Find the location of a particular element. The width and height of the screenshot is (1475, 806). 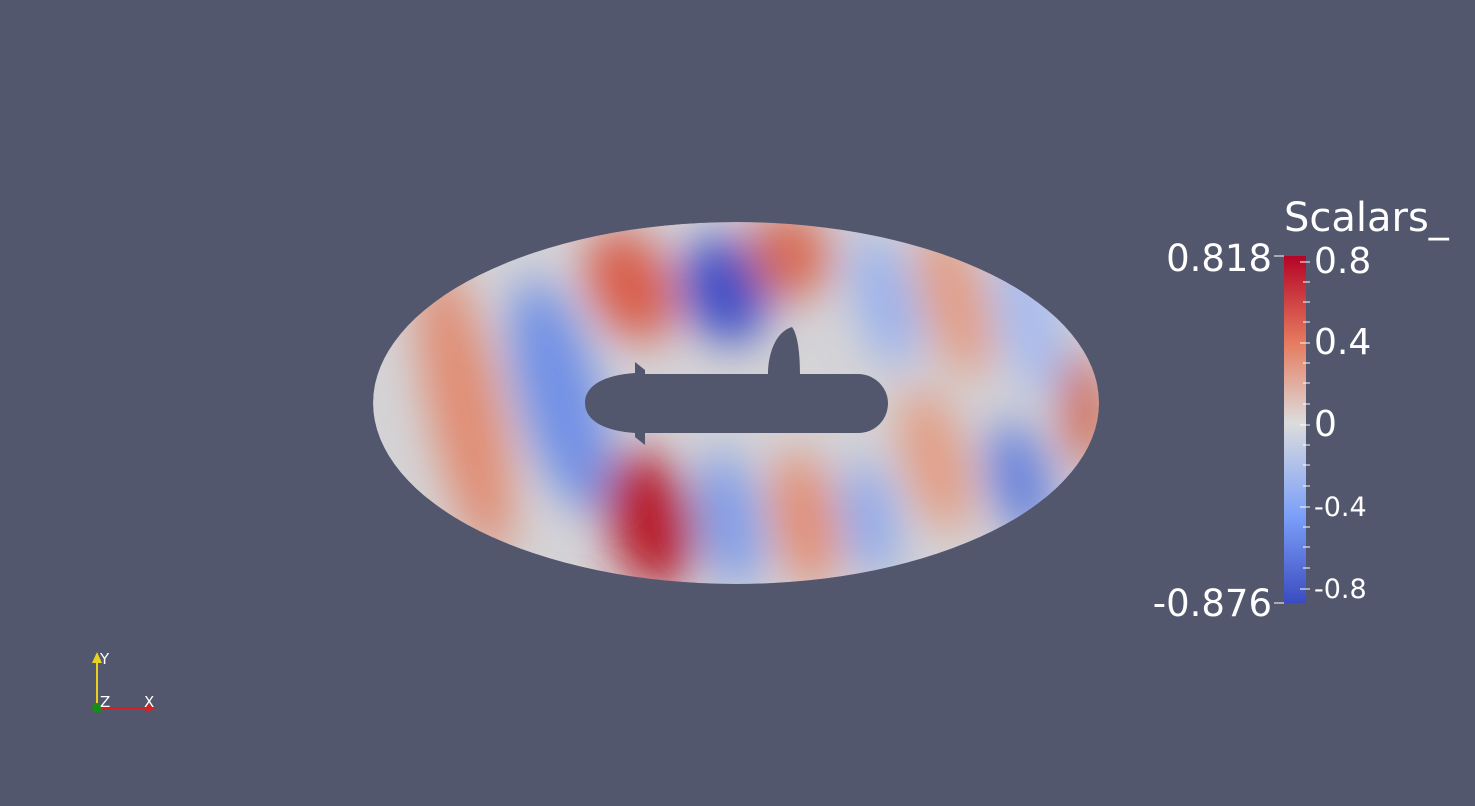

colorbar-tick-label: 0 is located at coordinates (1325, 424).